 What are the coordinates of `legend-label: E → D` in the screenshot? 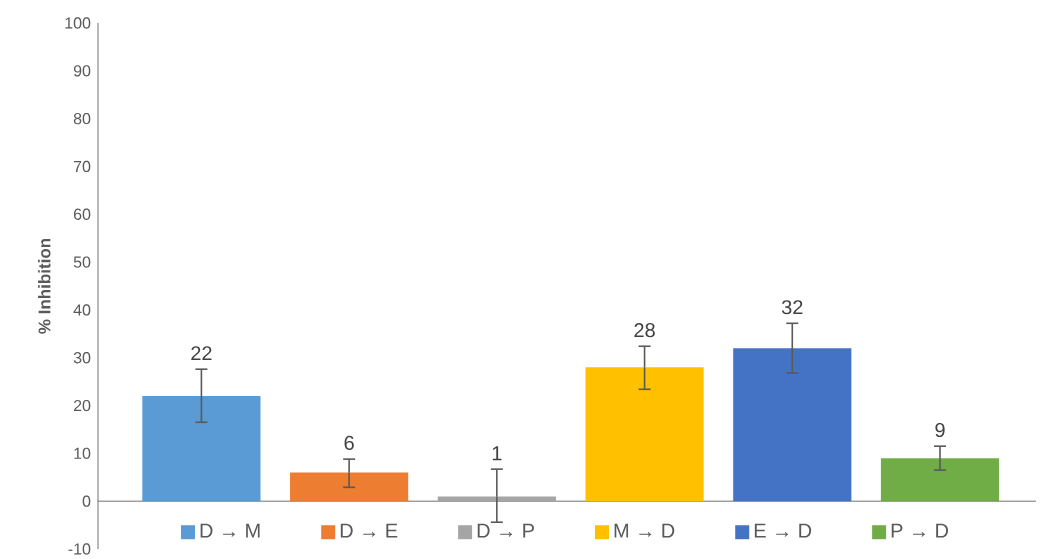 It's located at (783, 530).